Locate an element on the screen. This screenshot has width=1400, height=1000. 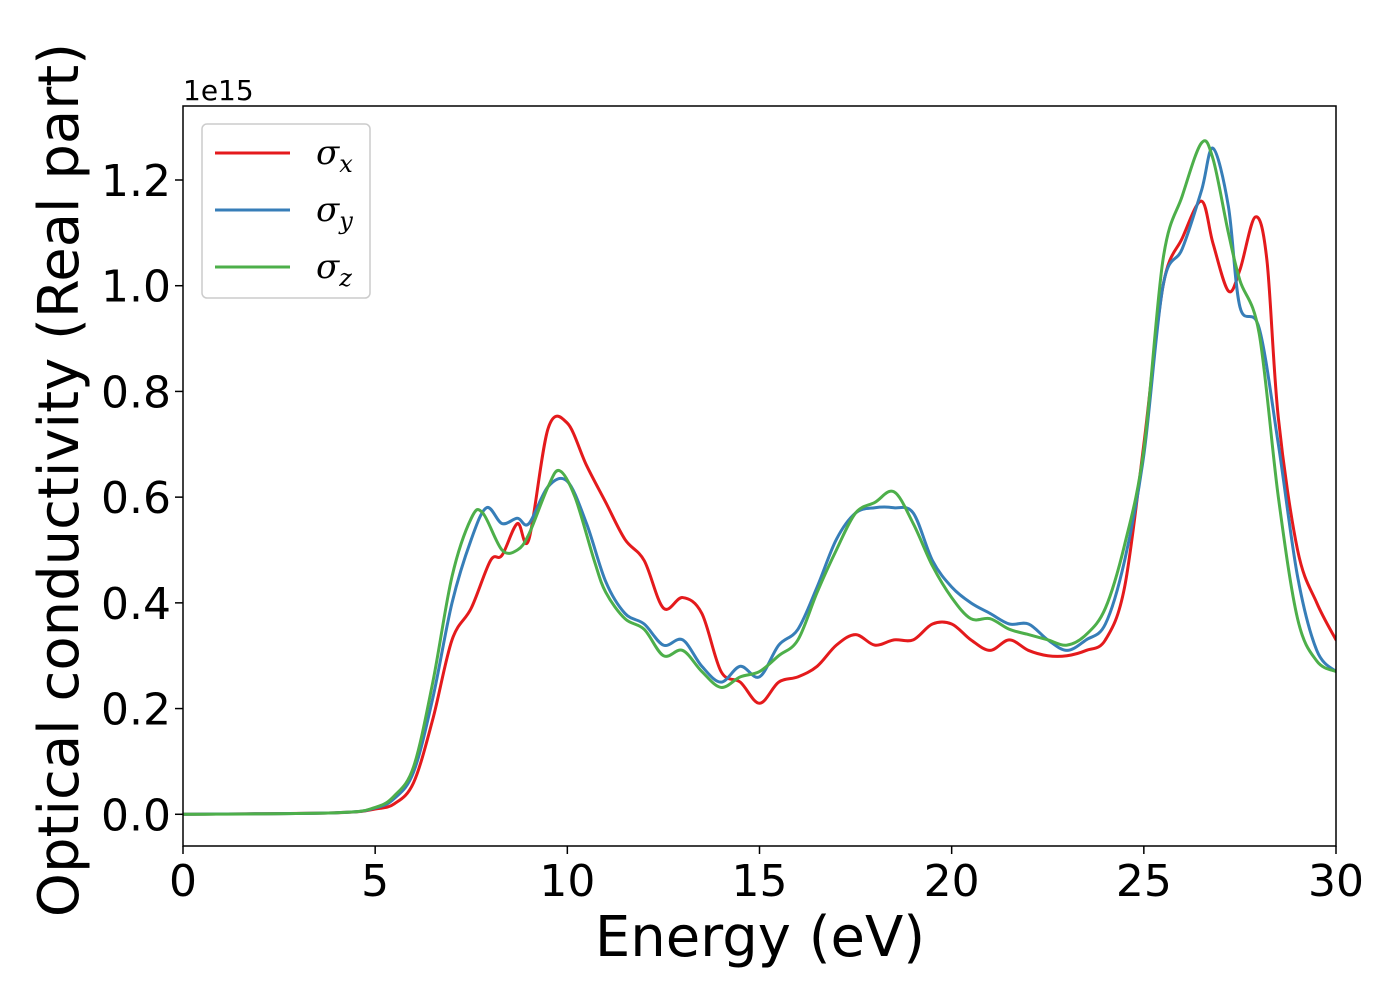
x-tick-label: 5 is located at coordinates (375, 881).